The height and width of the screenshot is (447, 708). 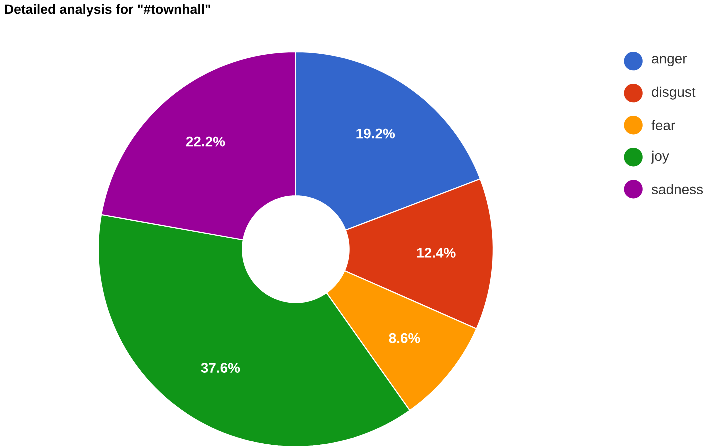 What do you see at coordinates (107, 10) in the screenshot?
I see `chart-title: Detailed analysis for "#townhall"` at bounding box center [107, 10].